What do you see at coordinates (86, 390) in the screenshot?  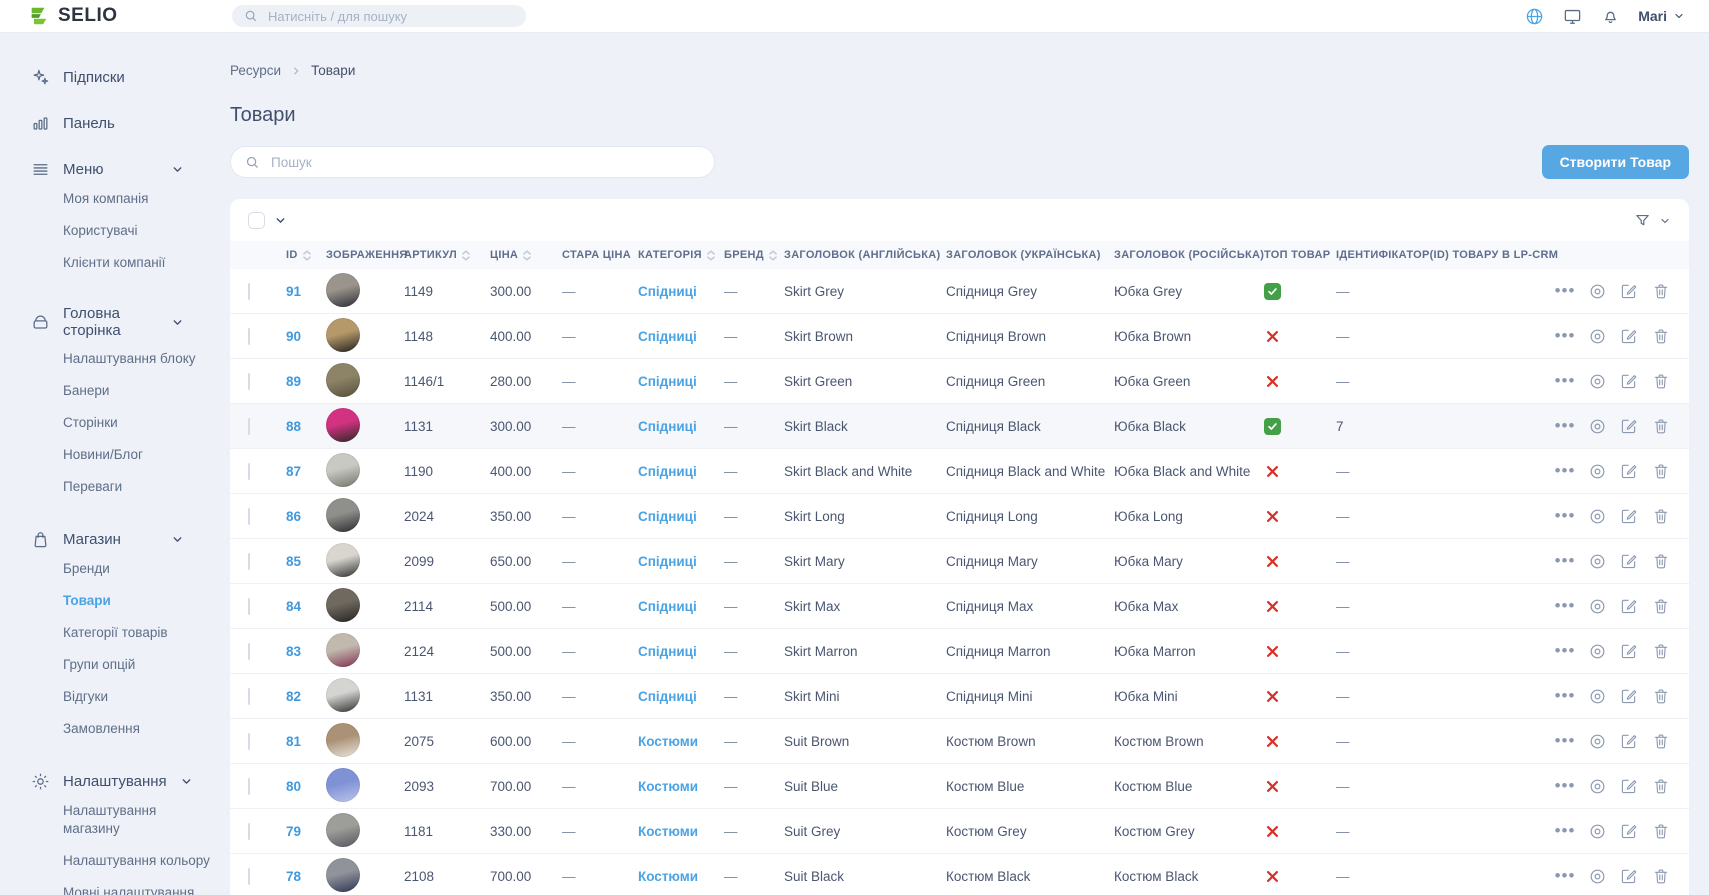 I see `sidebar-subitem: Банери` at bounding box center [86, 390].